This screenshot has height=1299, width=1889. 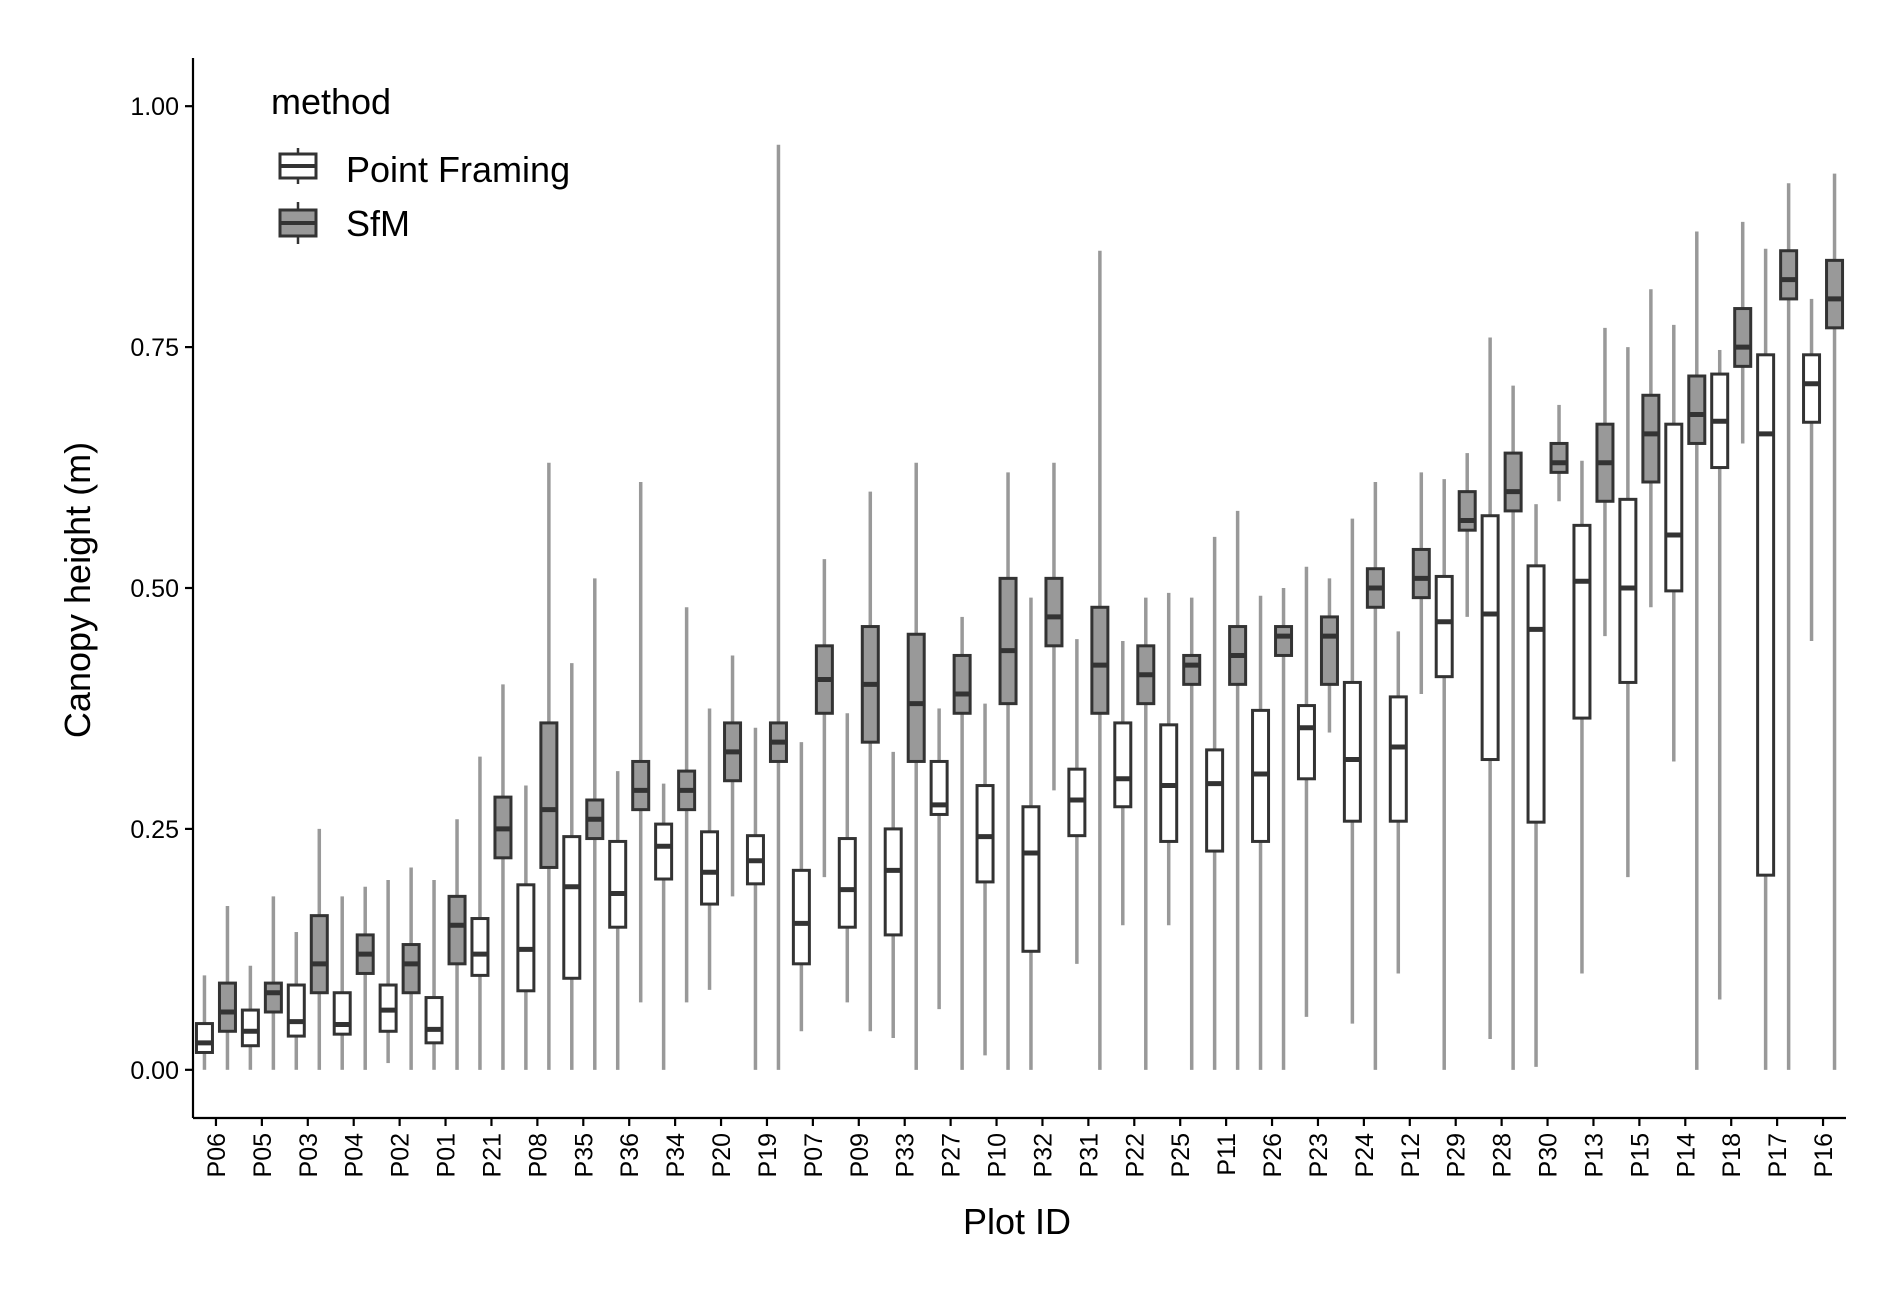 I want to click on x-tick-label: P17, so click(x=1778, y=1155).